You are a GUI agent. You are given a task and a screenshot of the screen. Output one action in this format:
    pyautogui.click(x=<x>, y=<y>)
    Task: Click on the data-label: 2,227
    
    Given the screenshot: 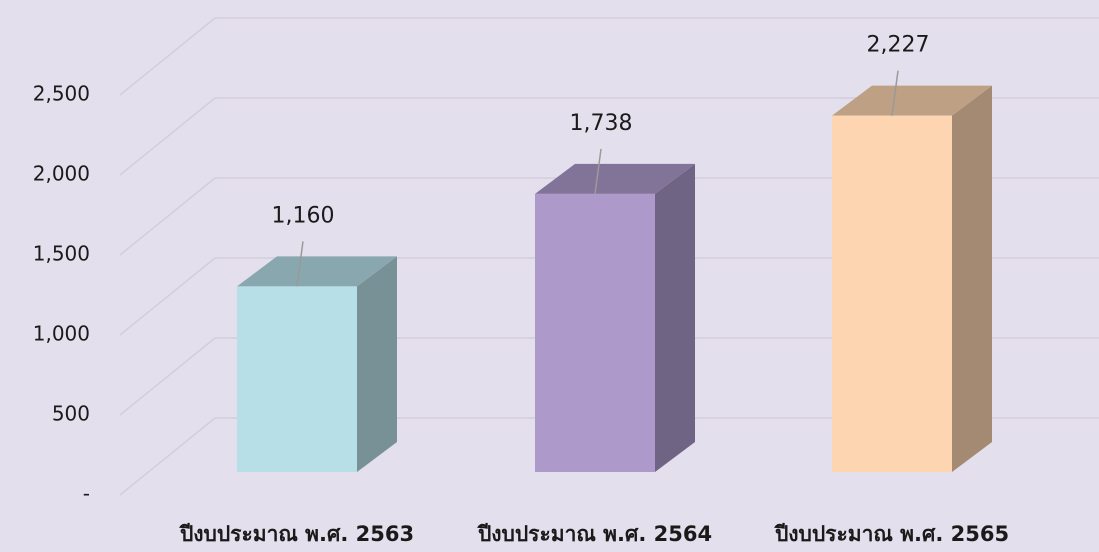 What is the action you would take?
    pyautogui.click(x=898, y=45)
    